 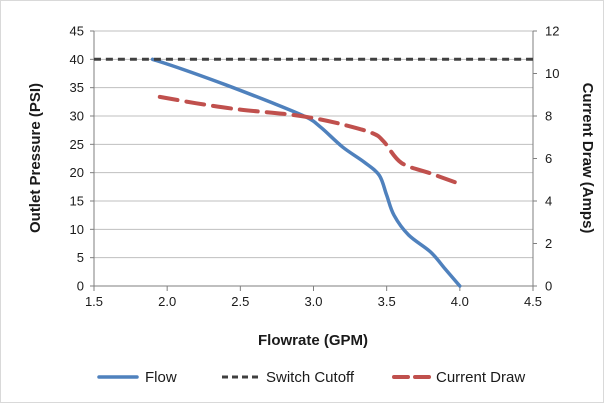 I want to click on series-line-current-draw, so click(x=309, y=140).